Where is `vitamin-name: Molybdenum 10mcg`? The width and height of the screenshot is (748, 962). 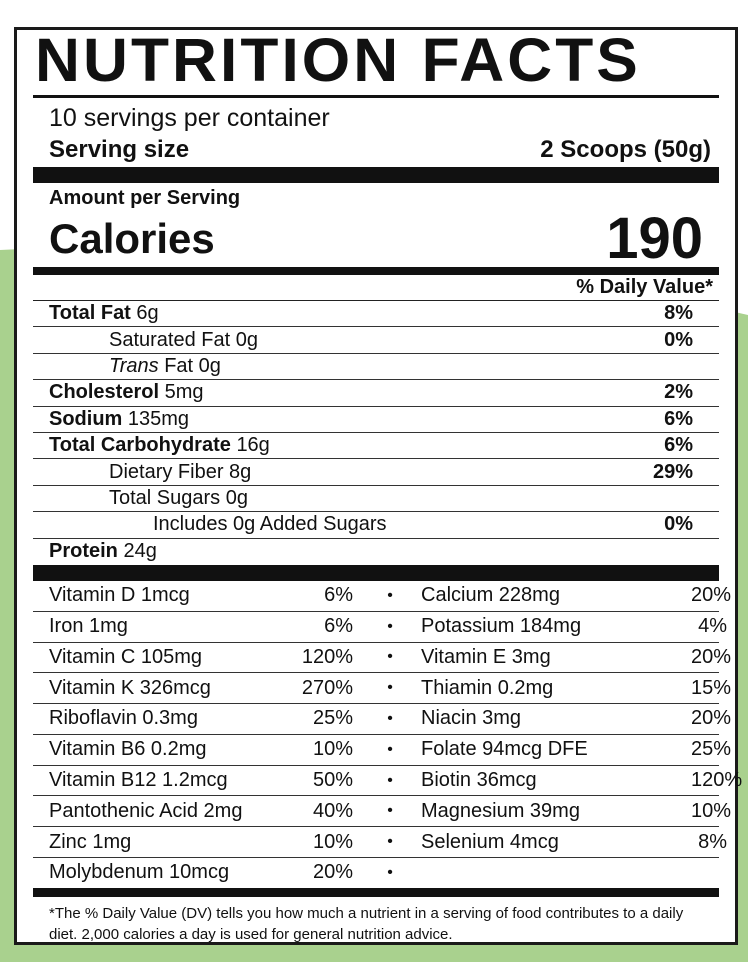 vitamin-name: Molybdenum 10mcg is located at coordinates (139, 872).